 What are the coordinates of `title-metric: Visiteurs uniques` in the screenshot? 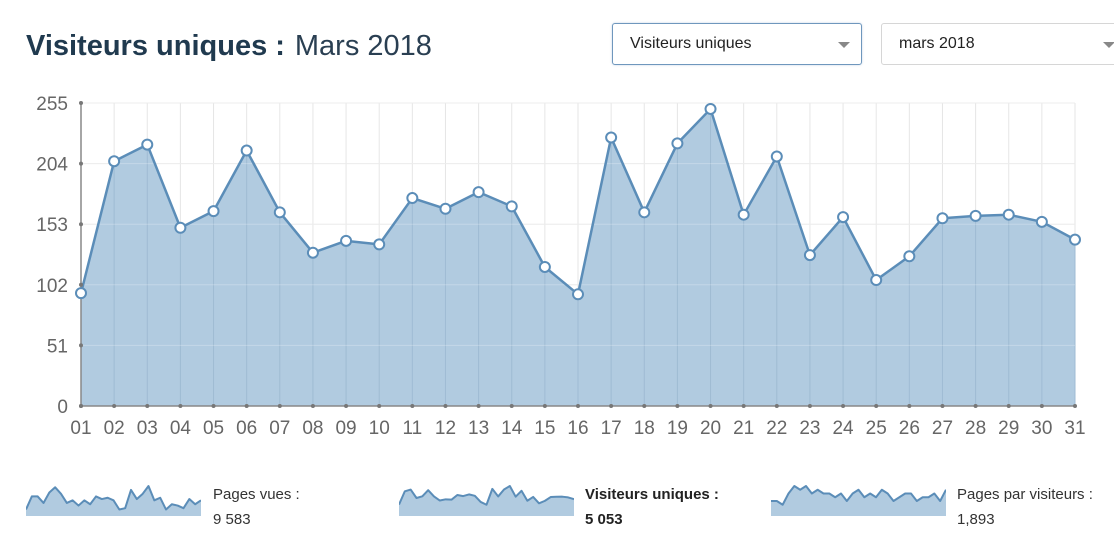 It's located at (147, 46).